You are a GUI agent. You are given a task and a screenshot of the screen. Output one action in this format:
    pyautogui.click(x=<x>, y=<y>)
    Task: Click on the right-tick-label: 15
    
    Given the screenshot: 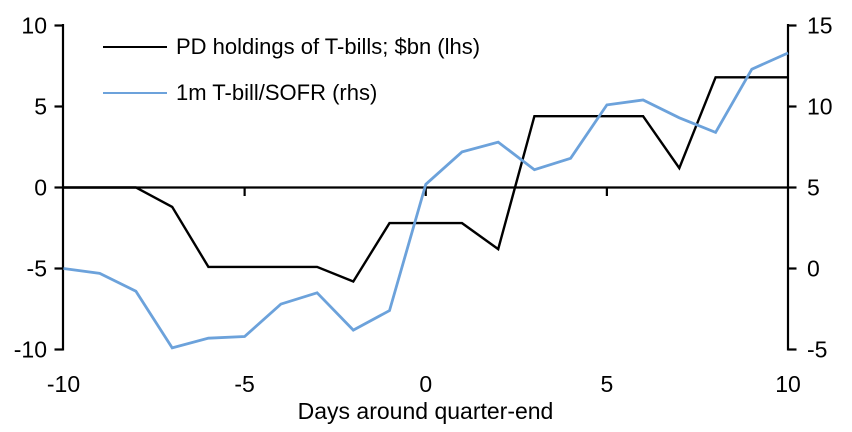 What is the action you would take?
    pyautogui.click(x=820, y=26)
    